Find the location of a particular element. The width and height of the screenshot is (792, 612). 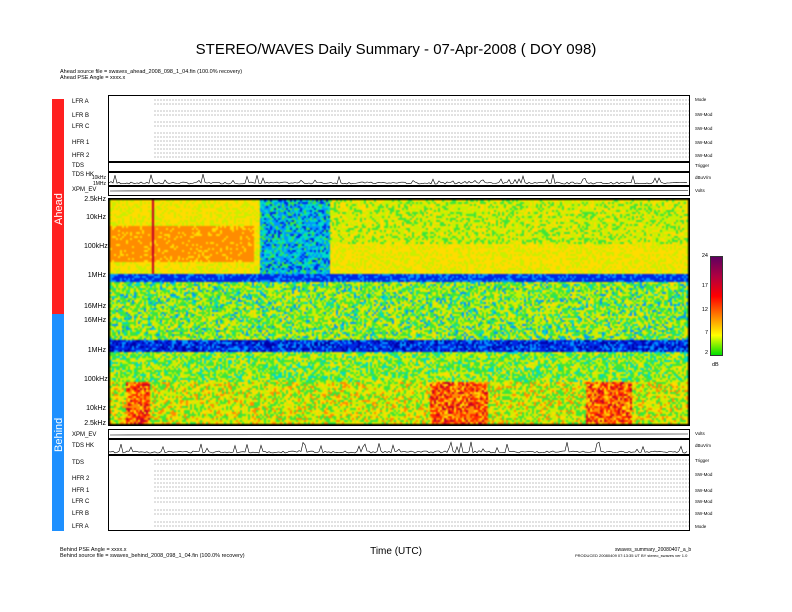

colorbar-tick: 7 is located at coordinates (706, 333).